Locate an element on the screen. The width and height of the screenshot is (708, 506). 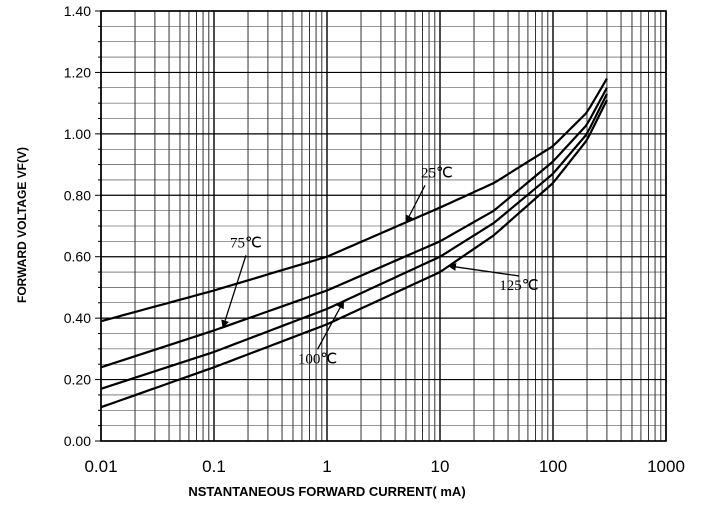
annotation-label: 100℃ is located at coordinates (317, 359).